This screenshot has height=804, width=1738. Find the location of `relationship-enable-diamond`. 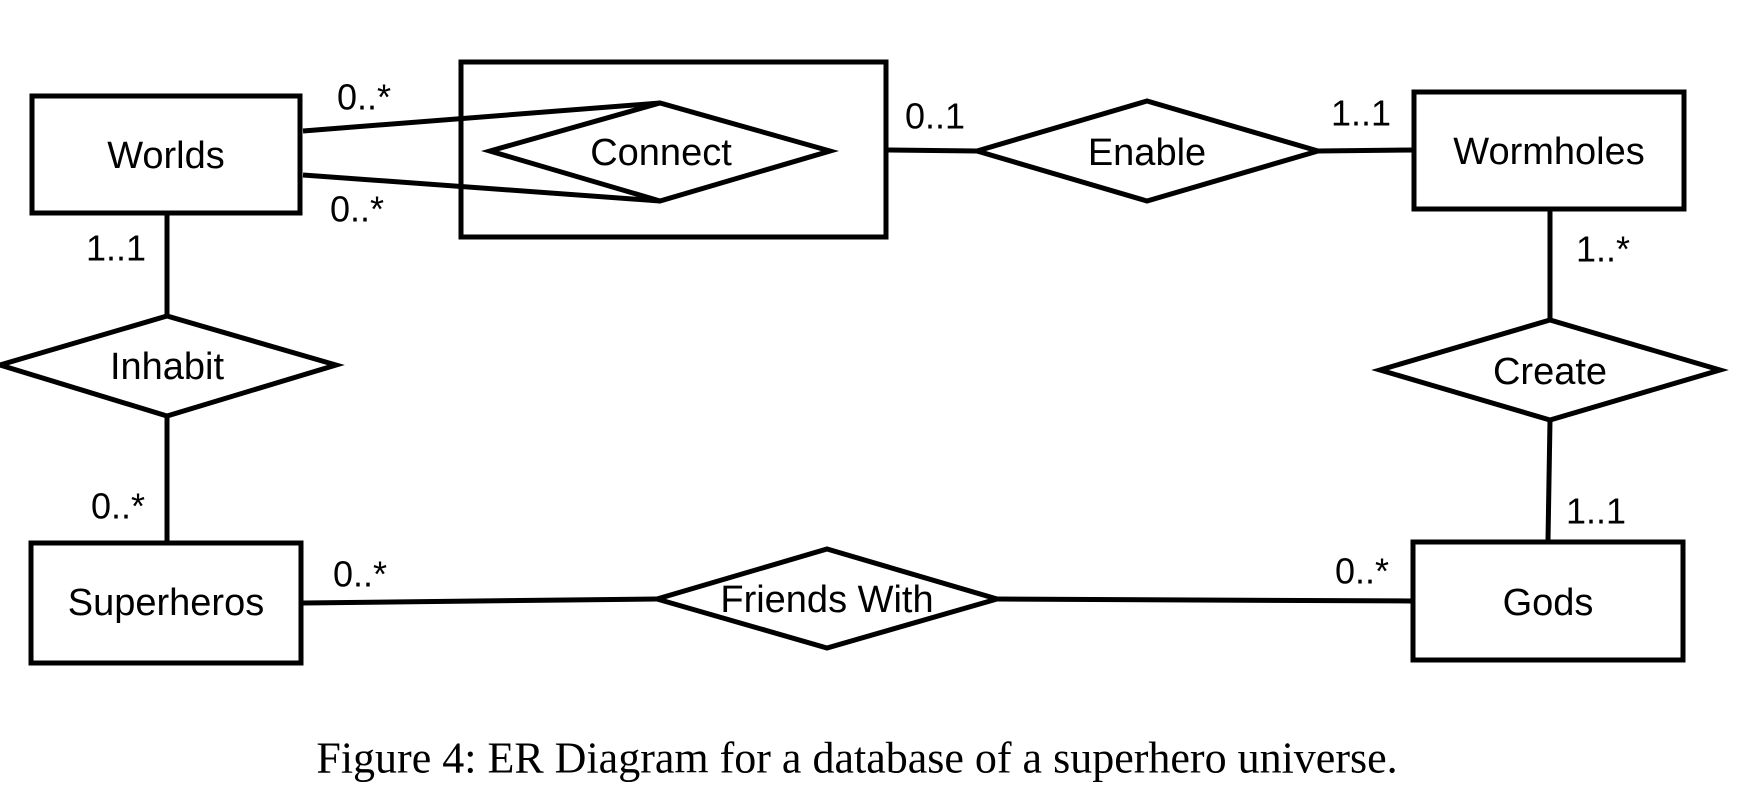

relationship-enable-diamond is located at coordinates (1147, 151).